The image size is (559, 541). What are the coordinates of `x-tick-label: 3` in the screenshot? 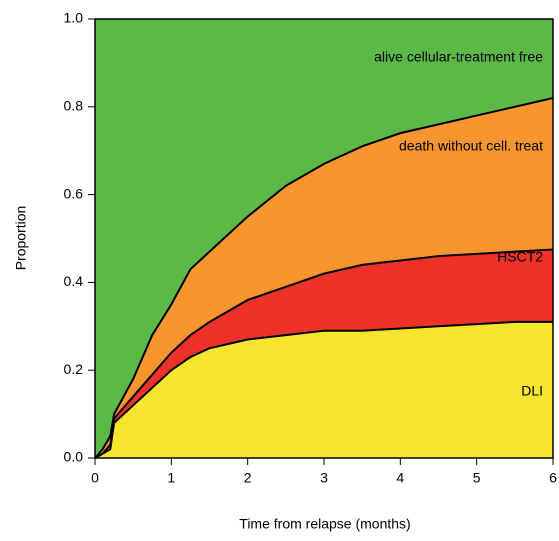 It's located at (324, 478).